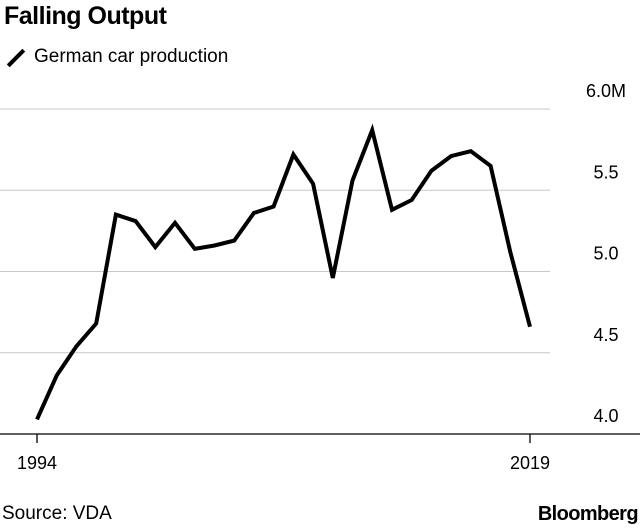  Describe the element at coordinates (37, 463) in the screenshot. I see `x-tick-label: 1994` at that location.